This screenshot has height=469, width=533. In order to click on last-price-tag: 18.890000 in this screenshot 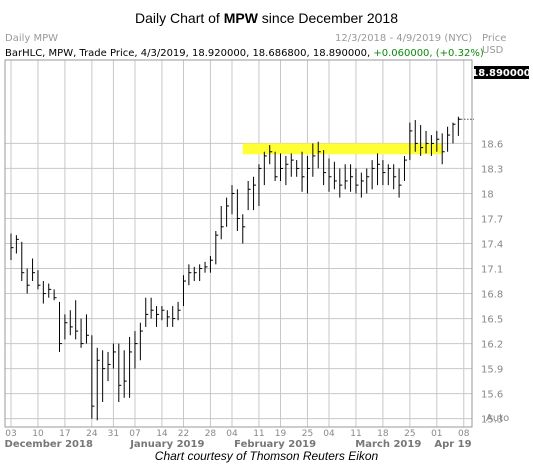, I will do `click(501, 72)`.